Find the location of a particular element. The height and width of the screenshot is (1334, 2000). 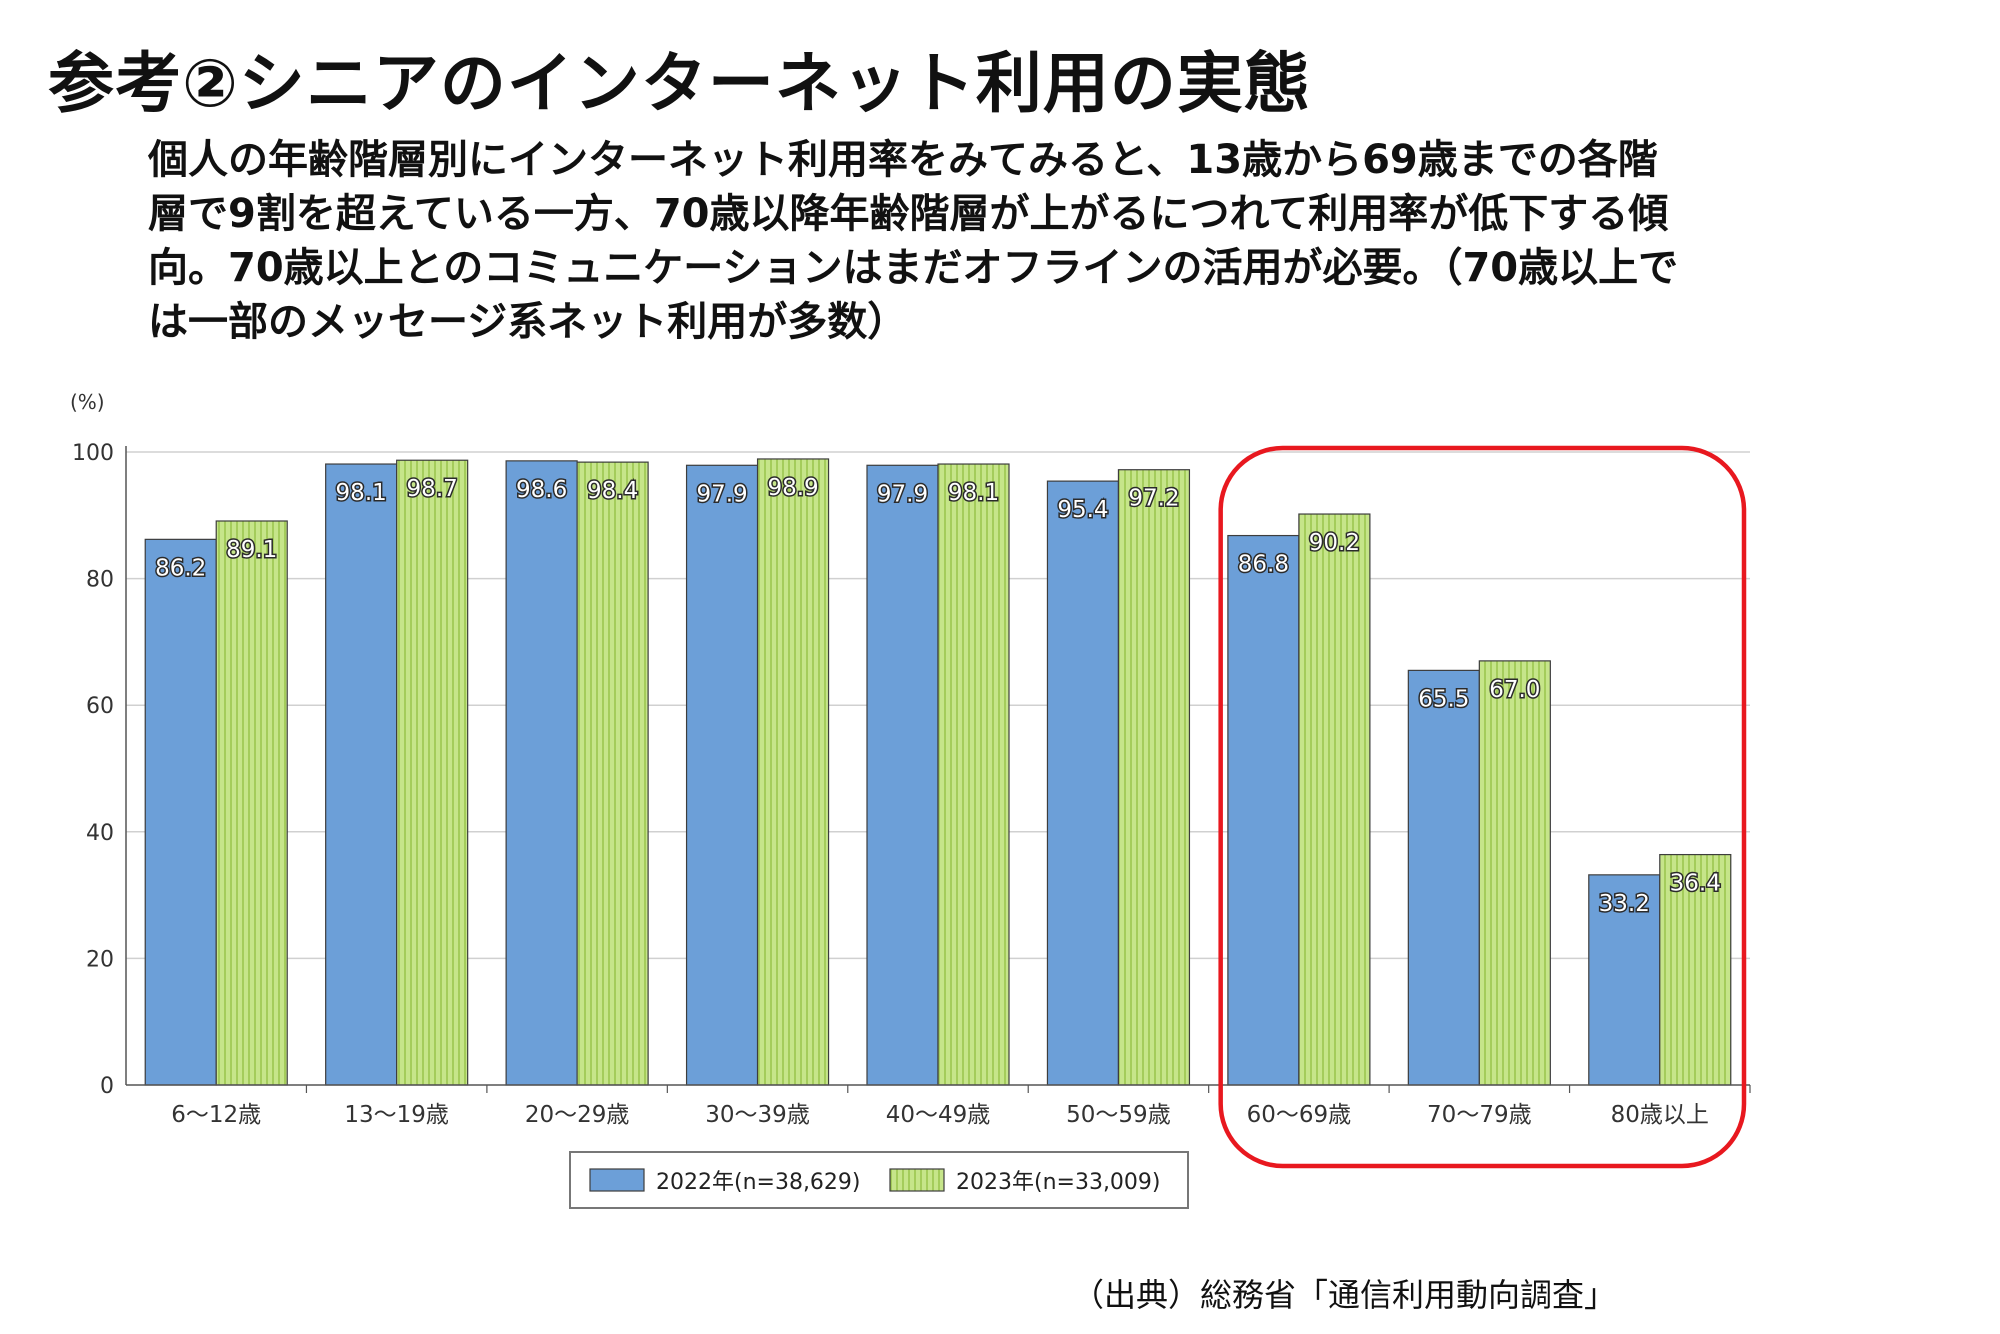

data-label: 65.5 is located at coordinates (1443, 699).